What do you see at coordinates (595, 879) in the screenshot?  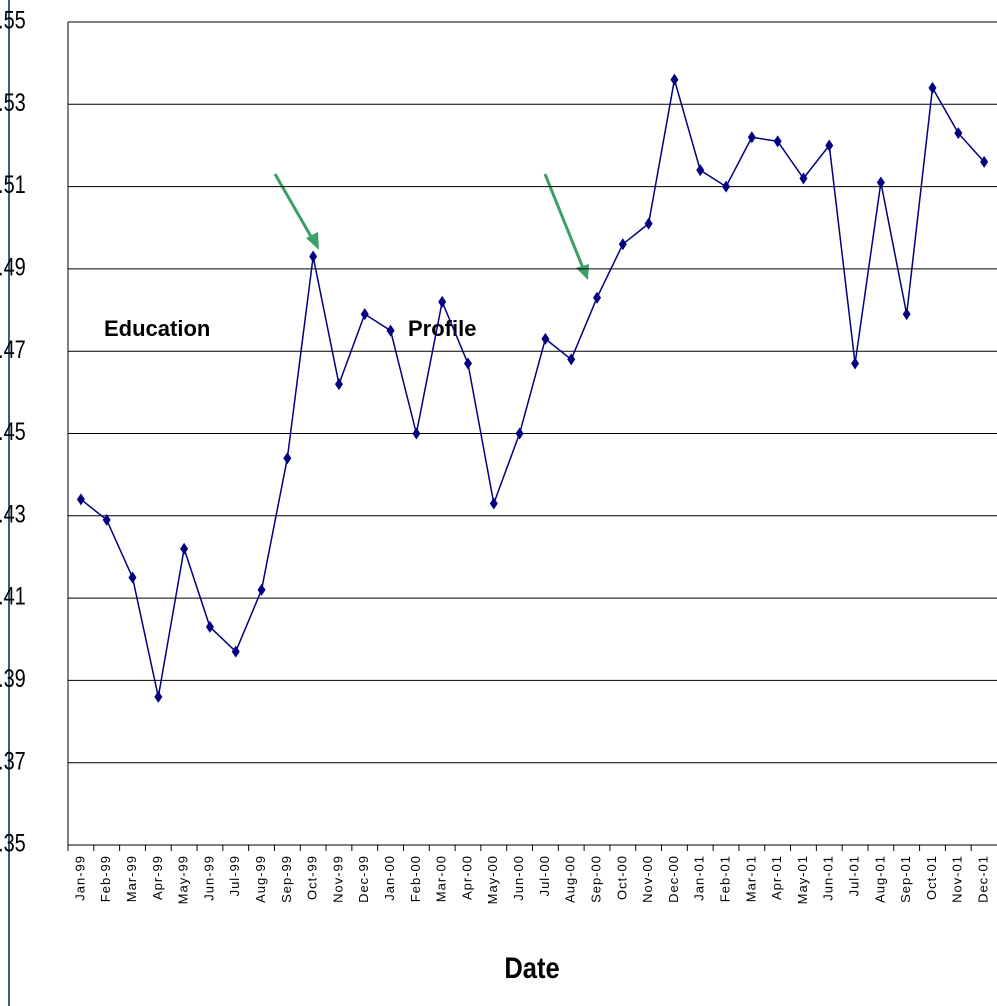 I see `x-tick-label: Sep-00` at bounding box center [595, 879].